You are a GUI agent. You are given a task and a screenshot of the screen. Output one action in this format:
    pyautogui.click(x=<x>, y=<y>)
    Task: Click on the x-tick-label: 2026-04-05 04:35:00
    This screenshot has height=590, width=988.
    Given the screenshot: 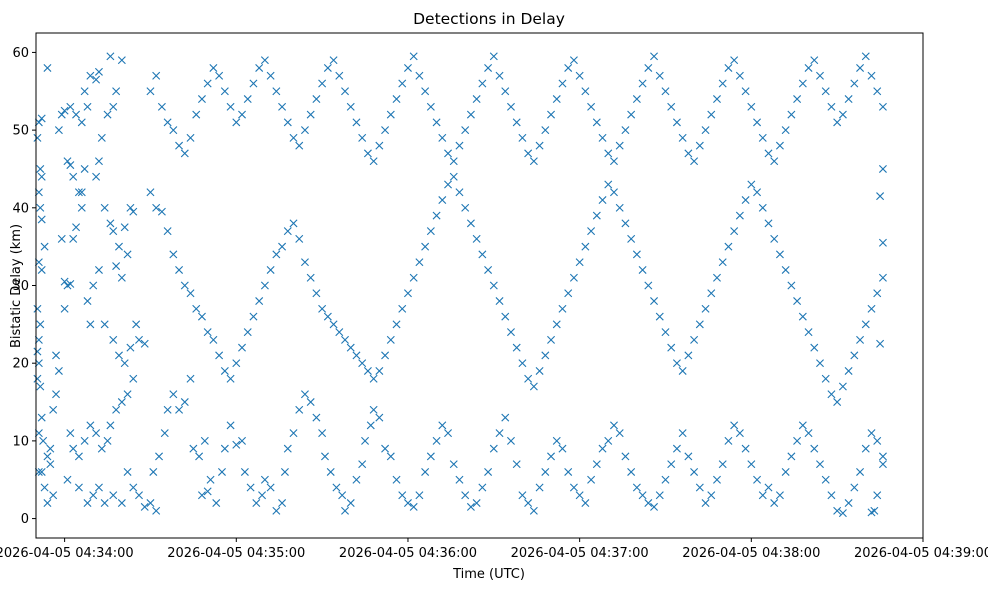 What is the action you would take?
    pyautogui.click(x=236, y=553)
    